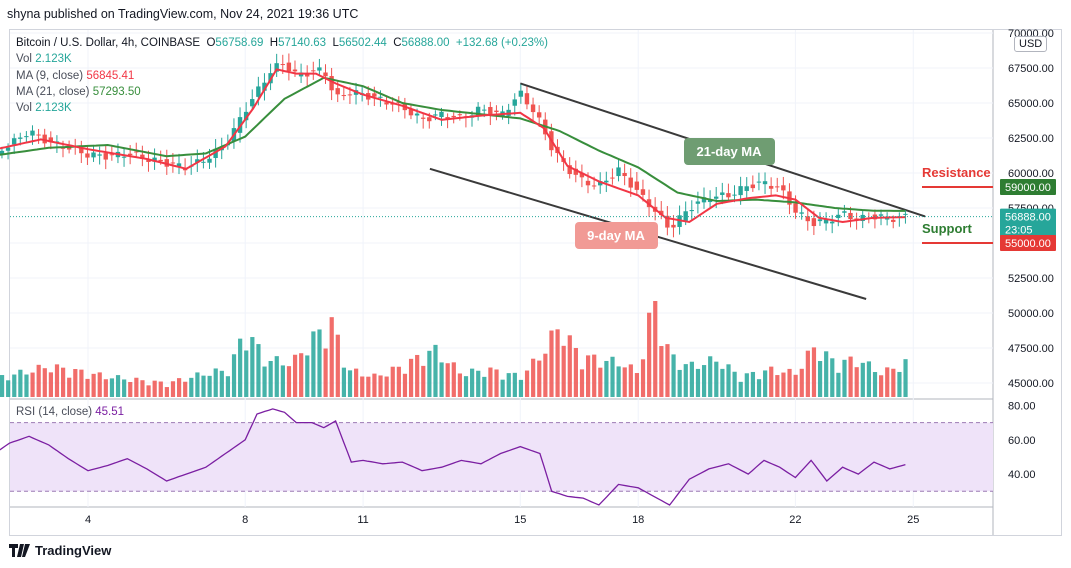  Describe the element at coordinates (24, 108) in the screenshot. I see `vol2-label: Vol` at that location.